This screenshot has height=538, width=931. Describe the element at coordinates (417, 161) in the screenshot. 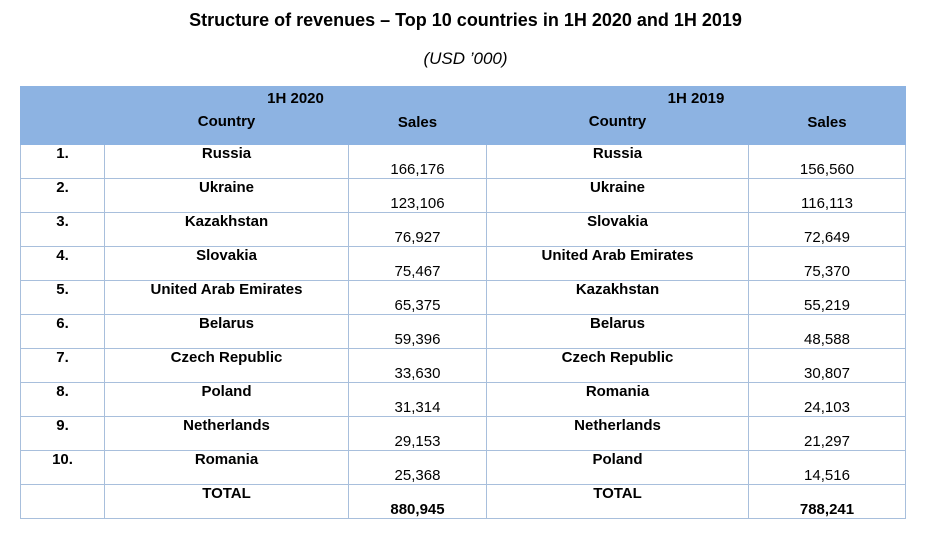

I see `sales-2020-cell: 166,176` at that location.